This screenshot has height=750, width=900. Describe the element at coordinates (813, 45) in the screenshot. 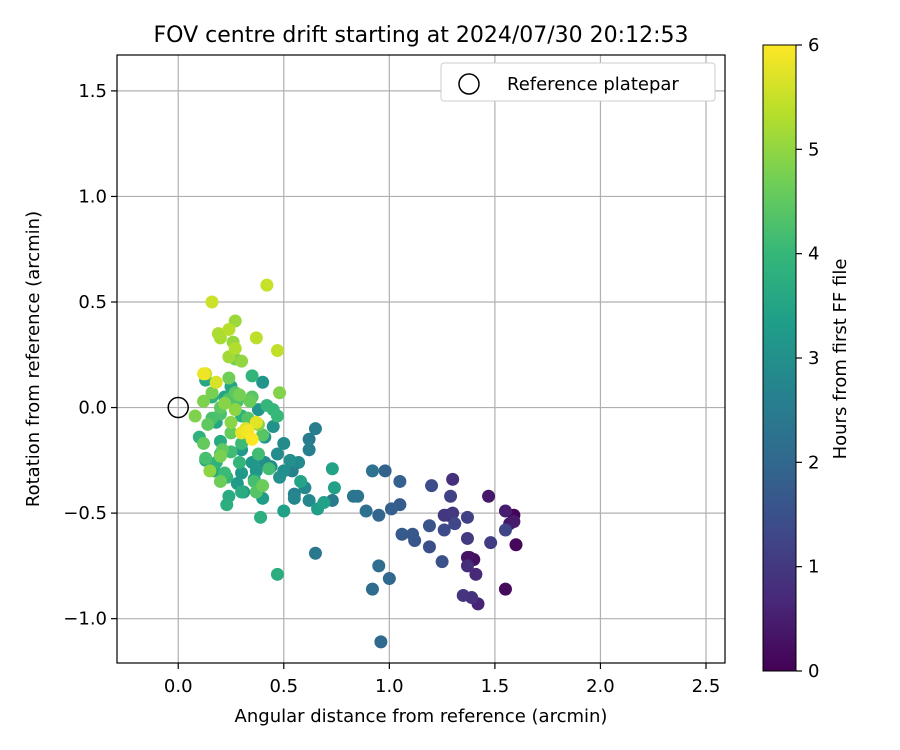

I see `colorbar-tick-label: 6` at that location.